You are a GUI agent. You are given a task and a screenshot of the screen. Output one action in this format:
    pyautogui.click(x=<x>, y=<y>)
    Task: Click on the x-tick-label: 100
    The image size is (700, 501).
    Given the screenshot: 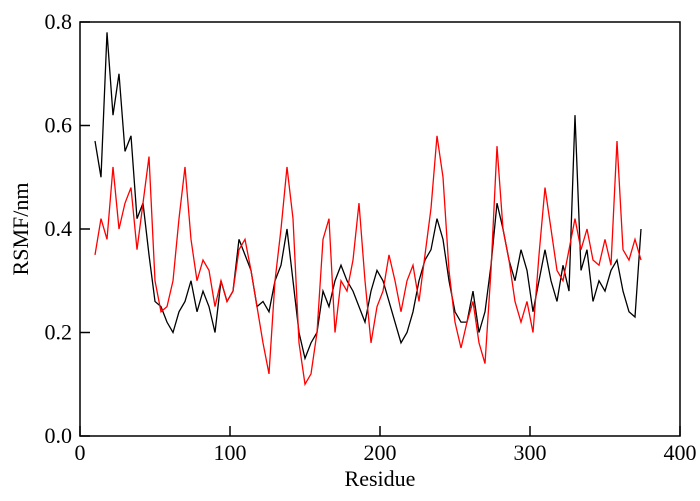 What is the action you would take?
    pyautogui.click(x=230, y=452)
    